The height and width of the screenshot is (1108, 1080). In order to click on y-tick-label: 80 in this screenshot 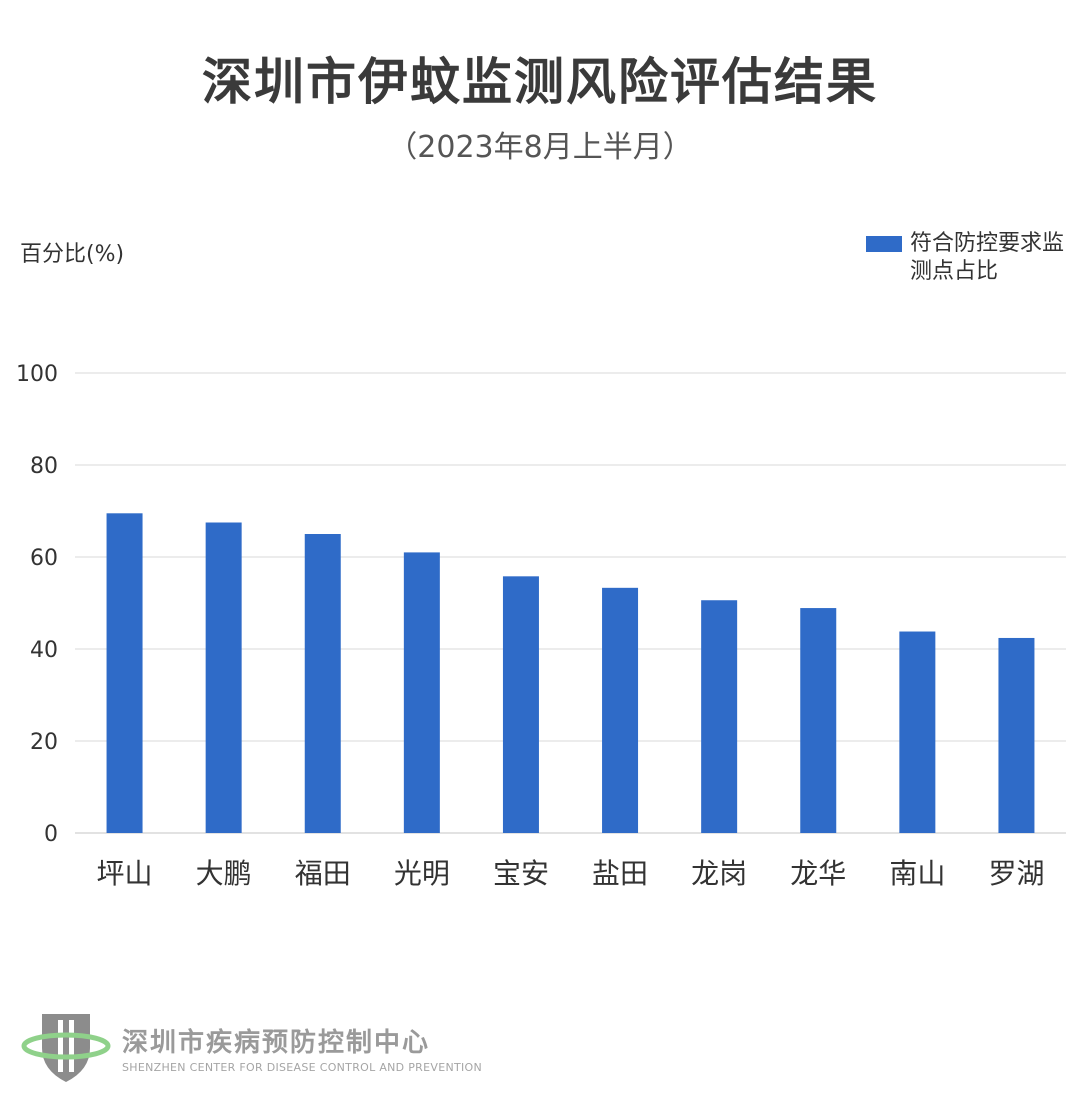, I will do `click(44, 466)`.